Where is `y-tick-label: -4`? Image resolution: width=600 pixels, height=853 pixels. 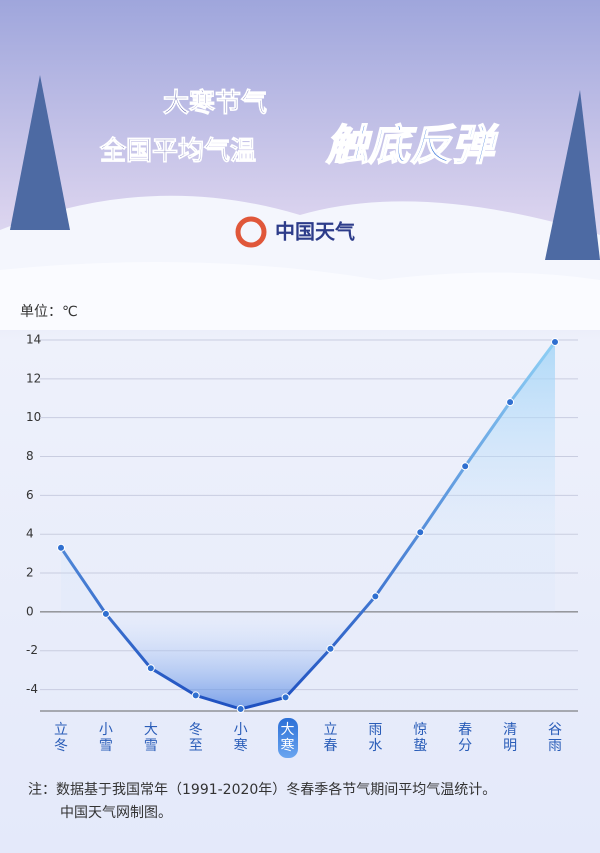
y-tick-label: -4 is located at coordinates (32, 689).